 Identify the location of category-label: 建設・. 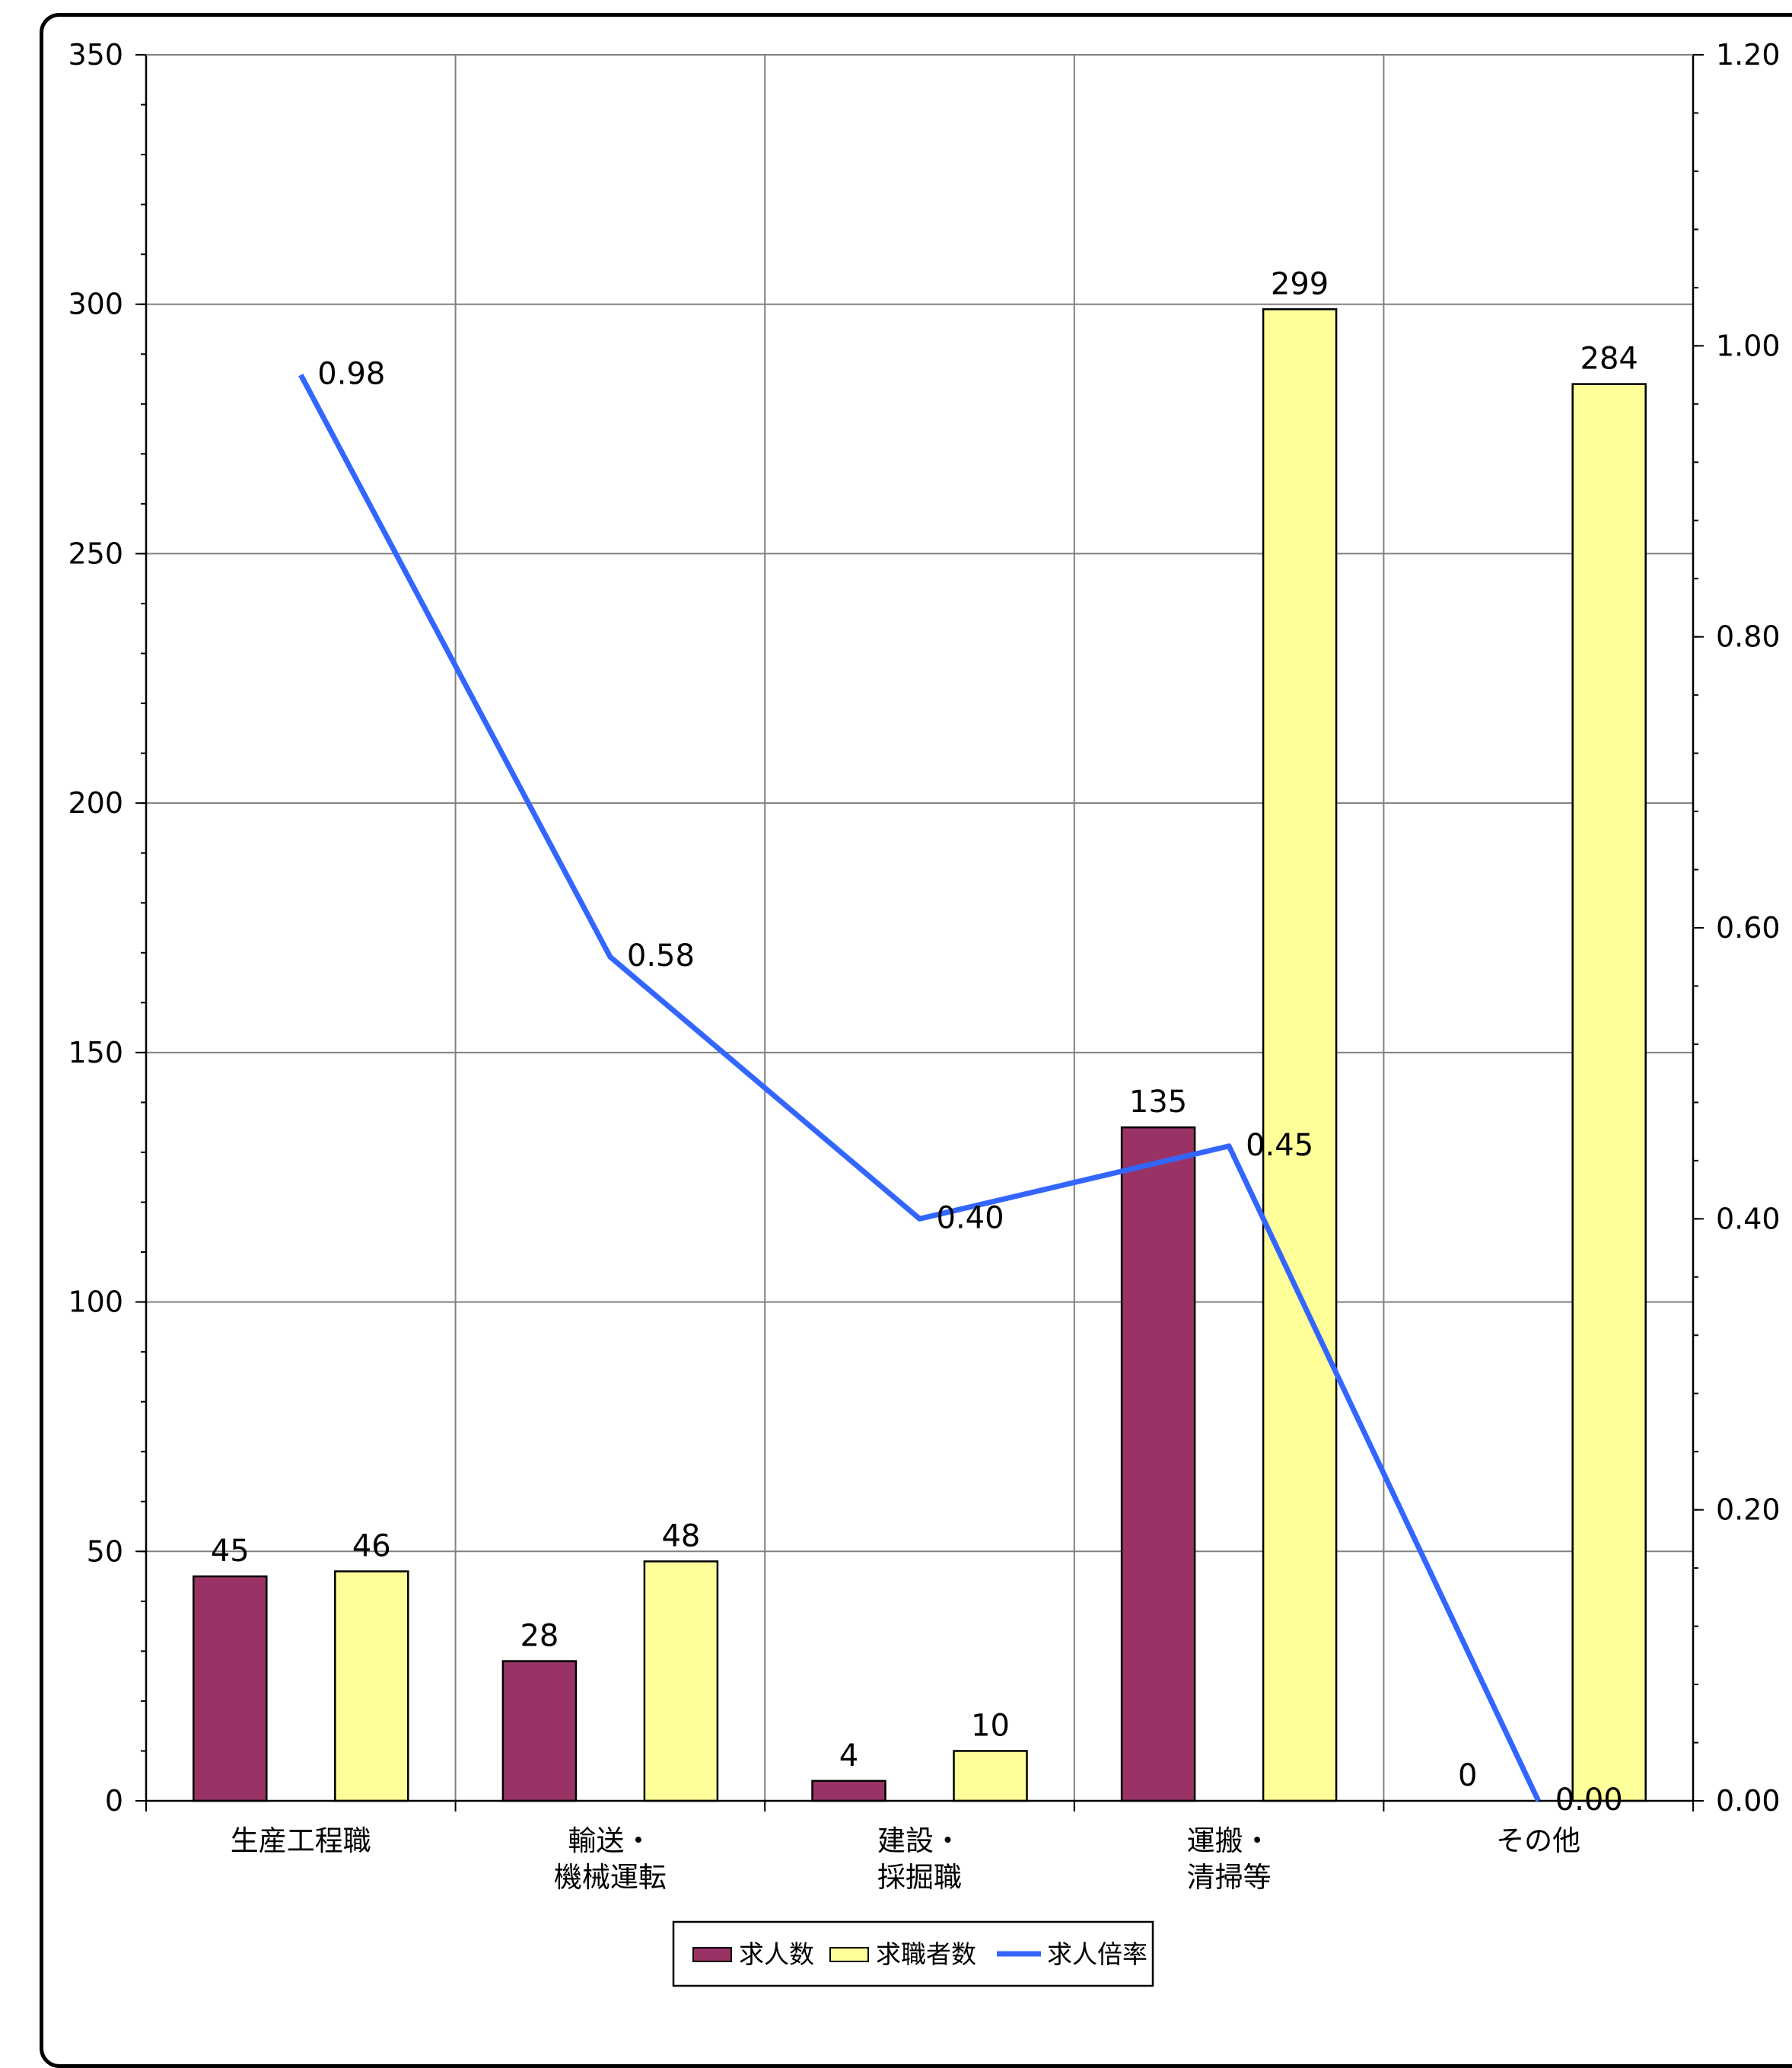
(919, 1840).